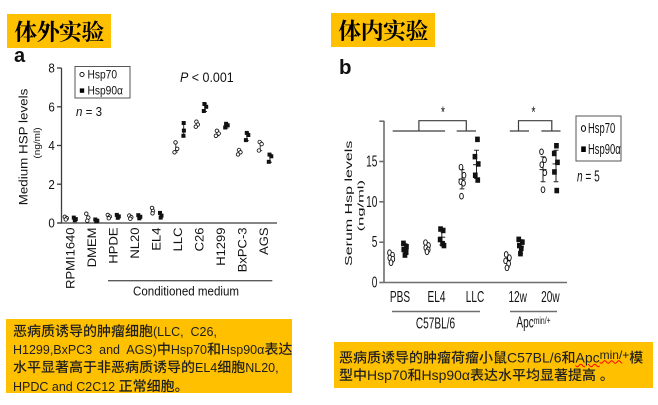  What do you see at coordinates (242, 249) in the screenshot?
I see `svg-text: BxPC-3` at bounding box center [242, 249].